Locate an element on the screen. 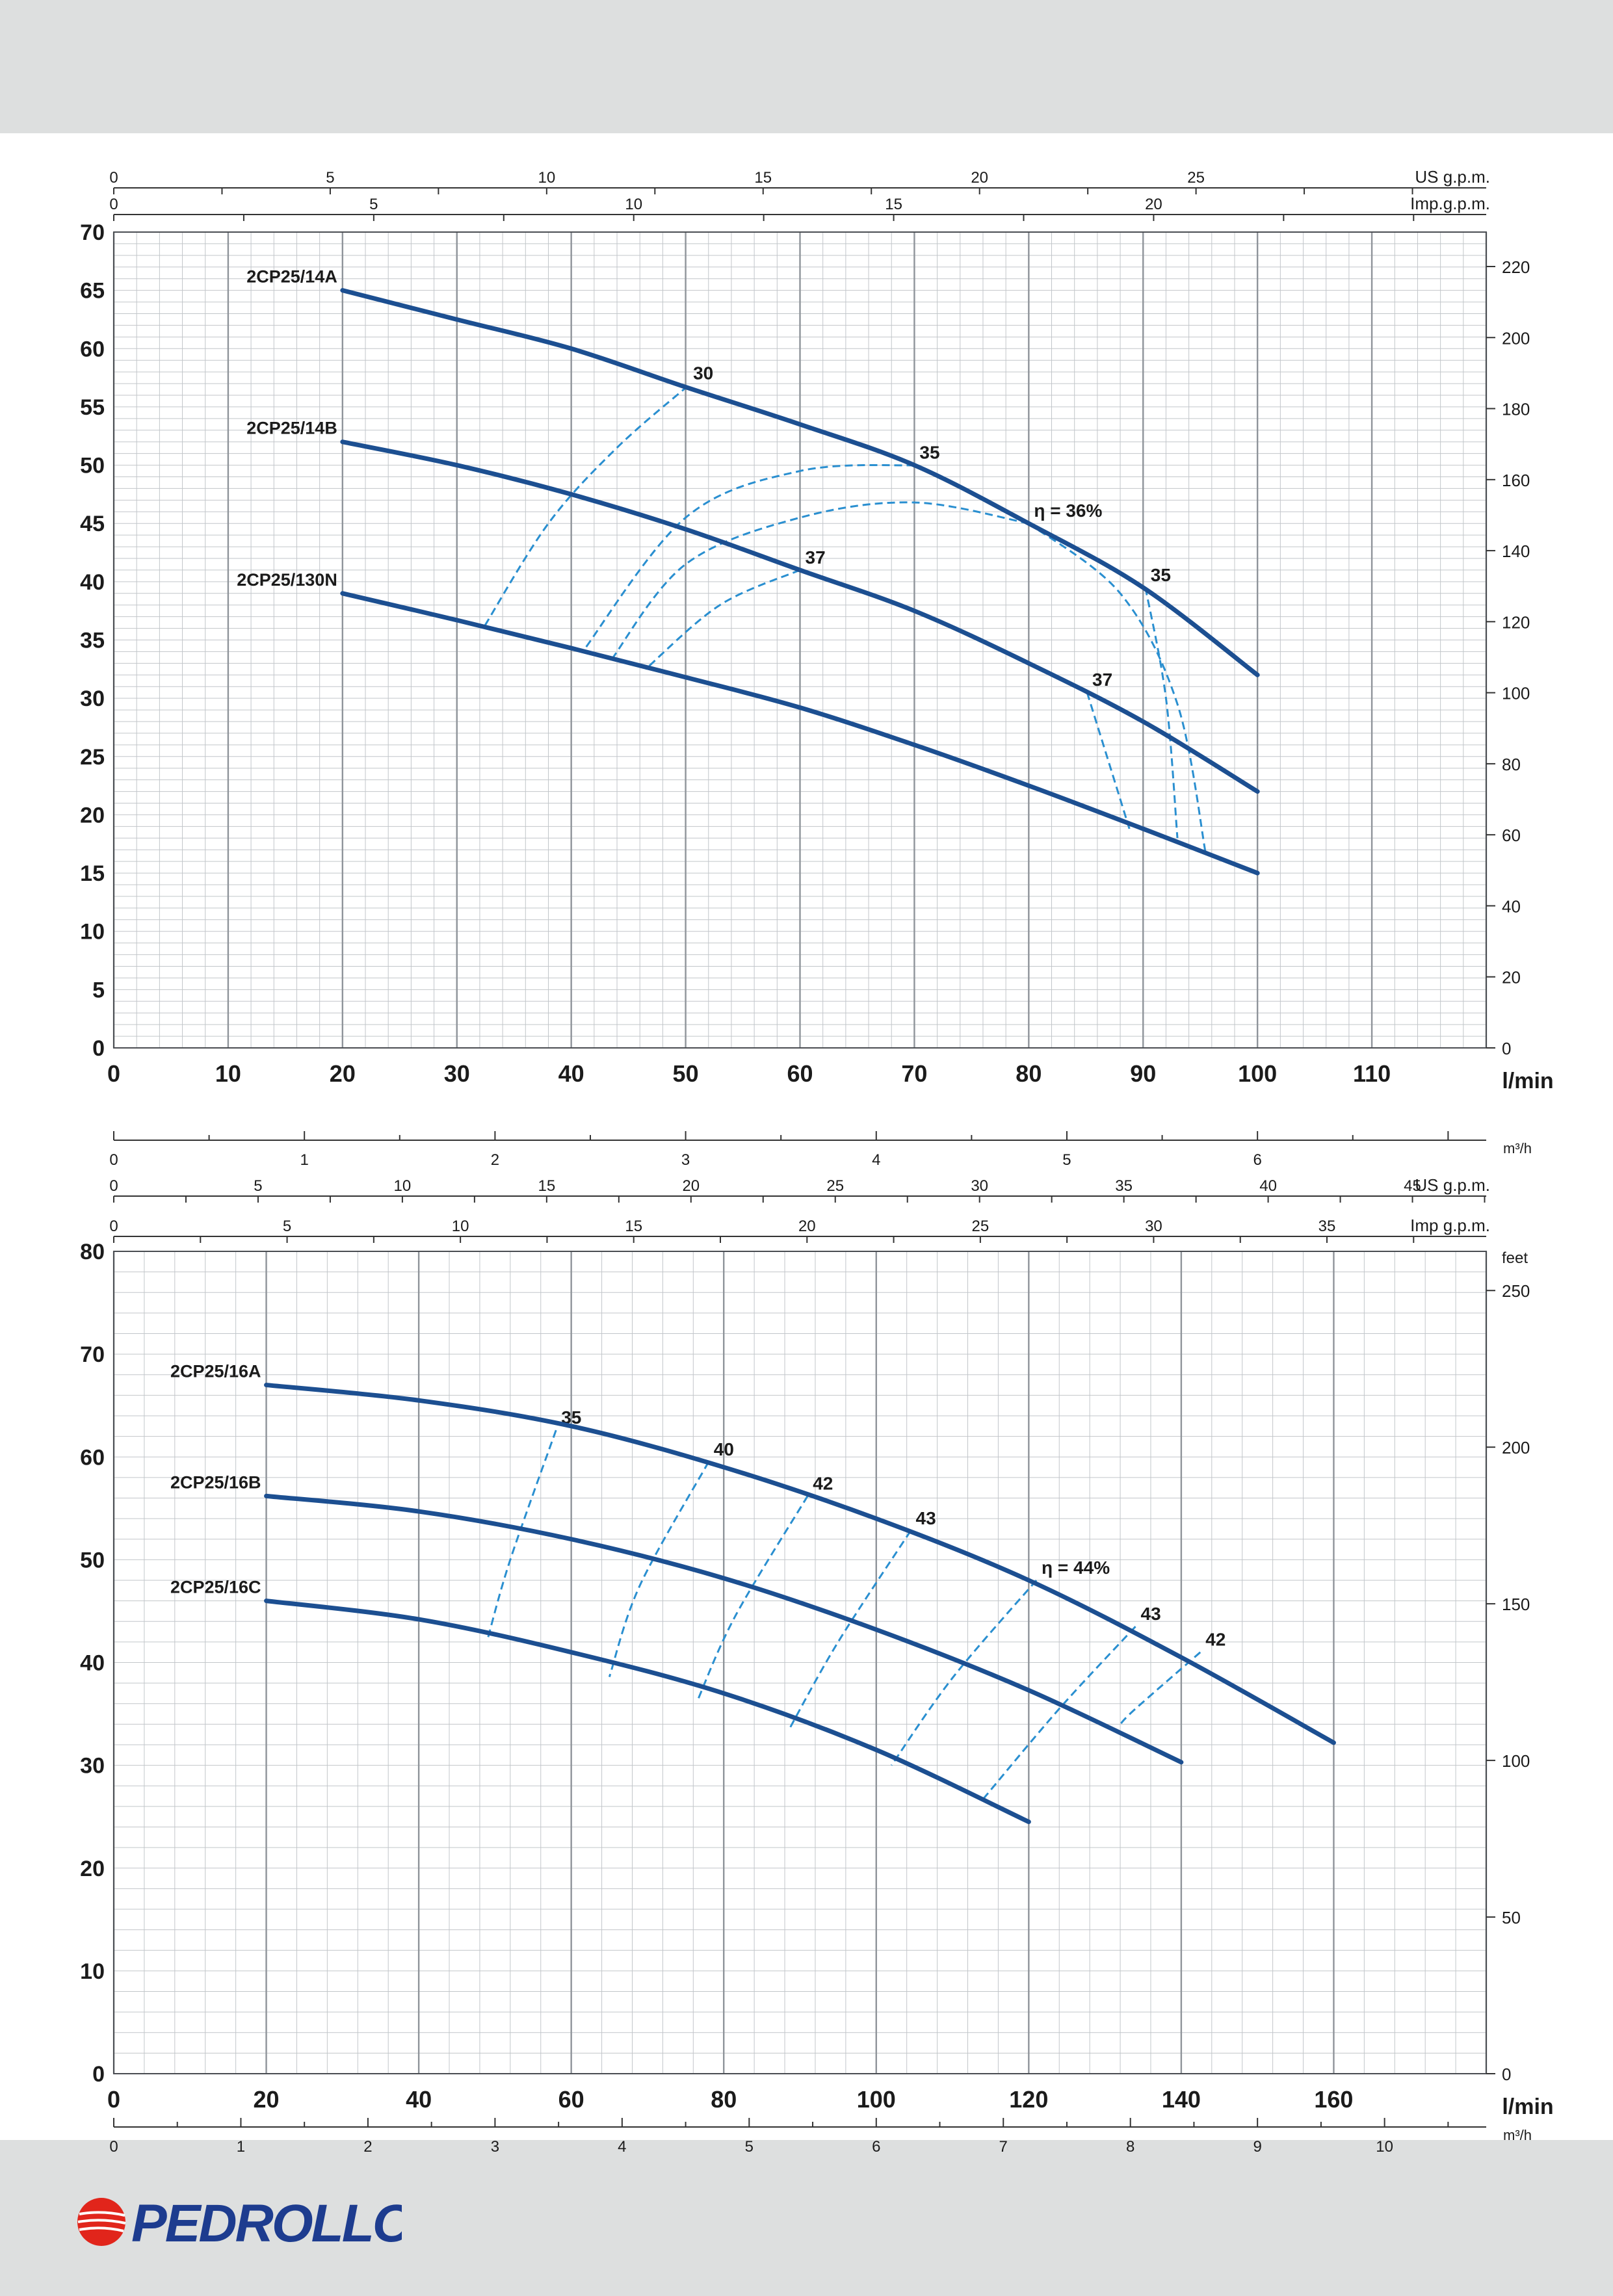 The height and width of the screenshot is (2296, 1613). efficiency-label: 40 is located at coordinates (724, 1449).